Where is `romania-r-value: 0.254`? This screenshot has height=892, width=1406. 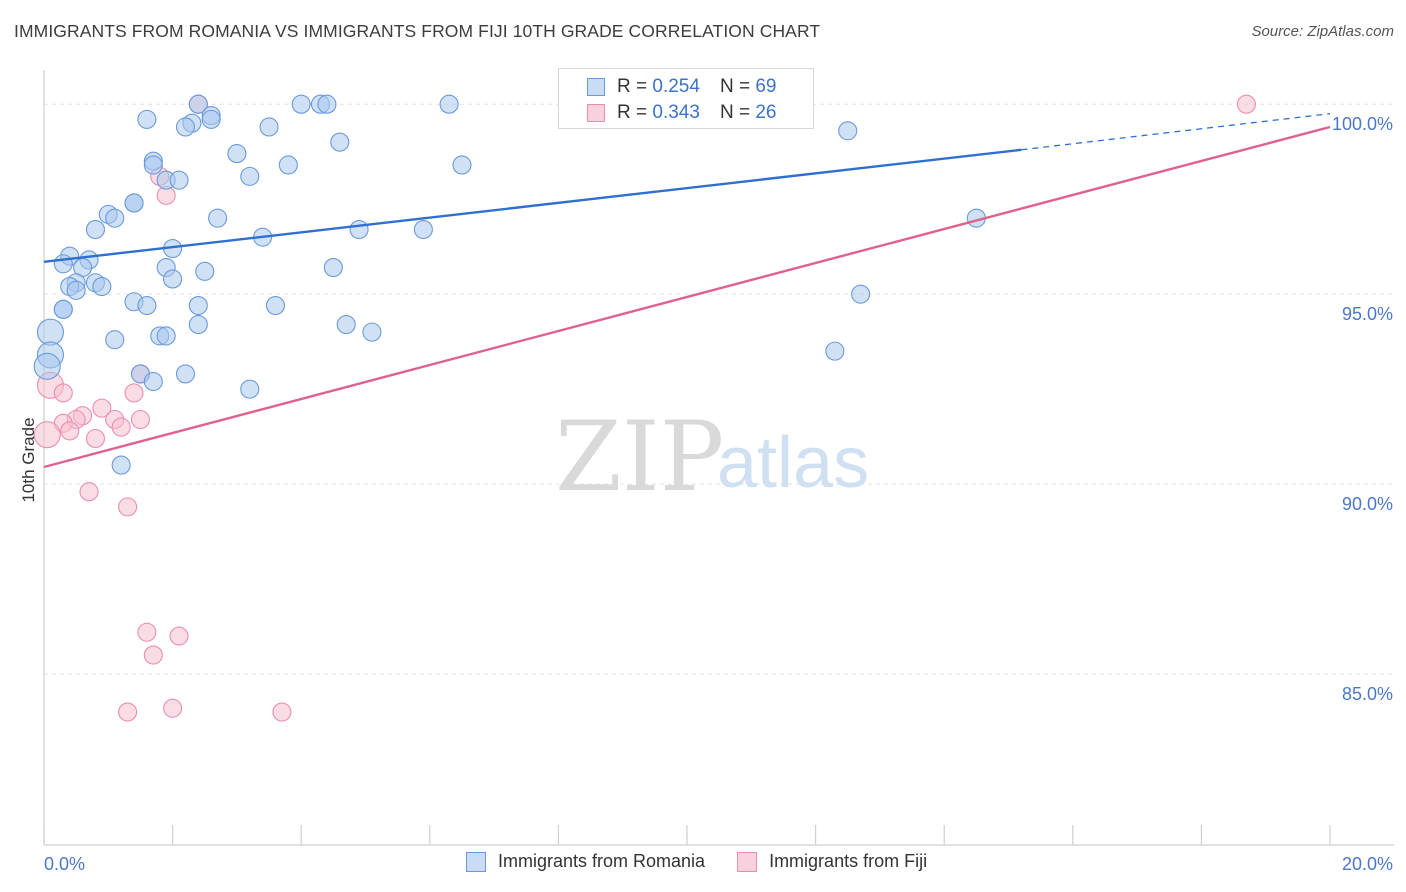
romania-r-value: 0.254 is located at coordinates (676, 86).